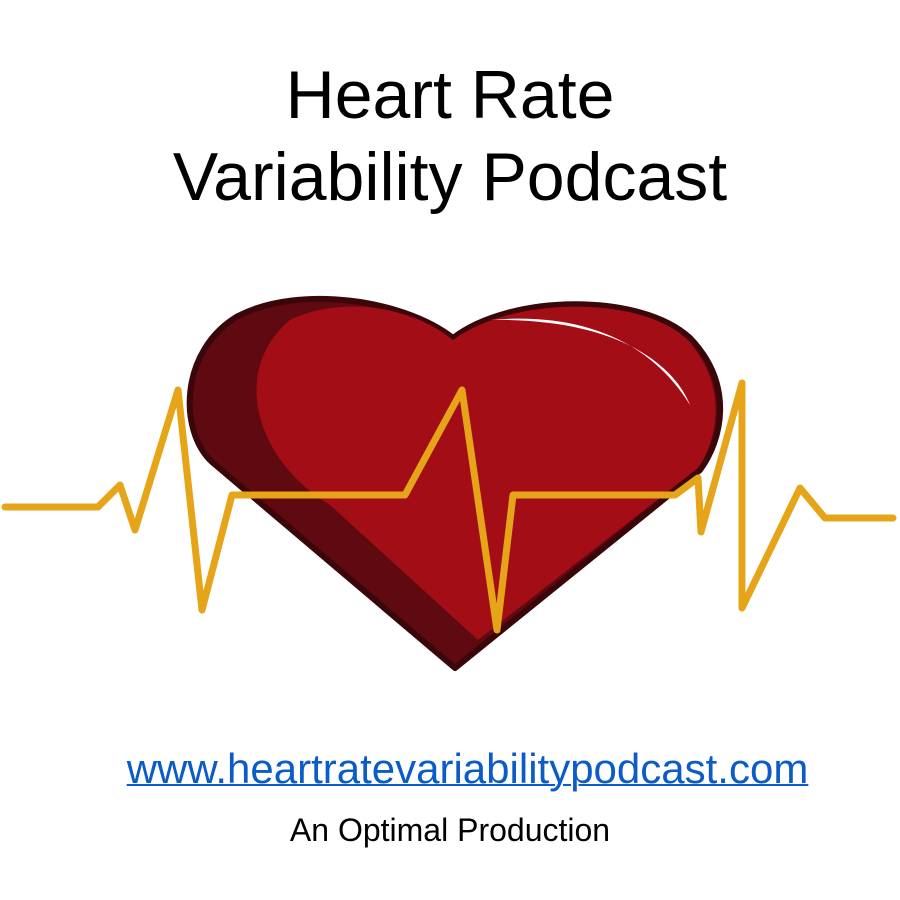 The image size is (900, 900). What do you see at coordinates (467, 768) in the screenshot?
I see `website-link: www.heartratevariabilitypodcast.com` at bounding box center [467, 768].